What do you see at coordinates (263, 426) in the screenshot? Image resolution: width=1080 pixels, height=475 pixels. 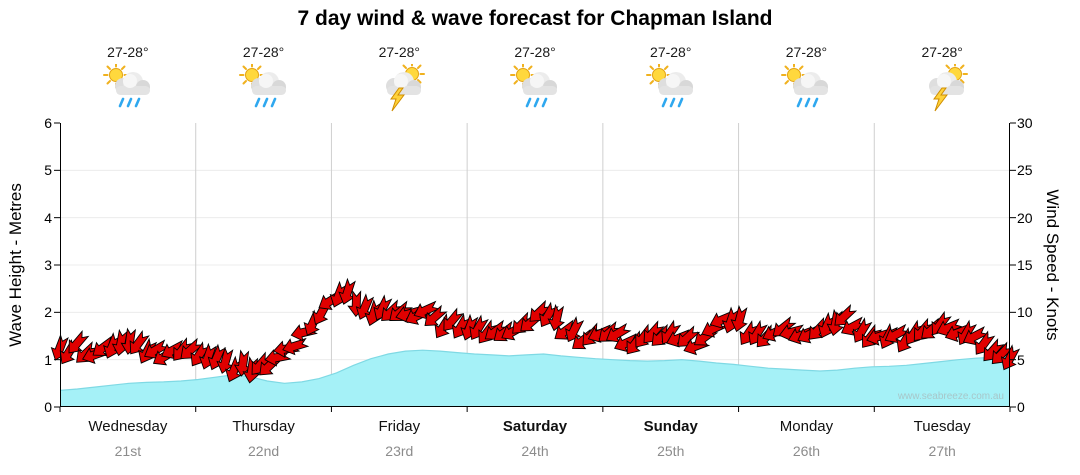 I see `day-label: Thursday` at bounding box center [263, 426].